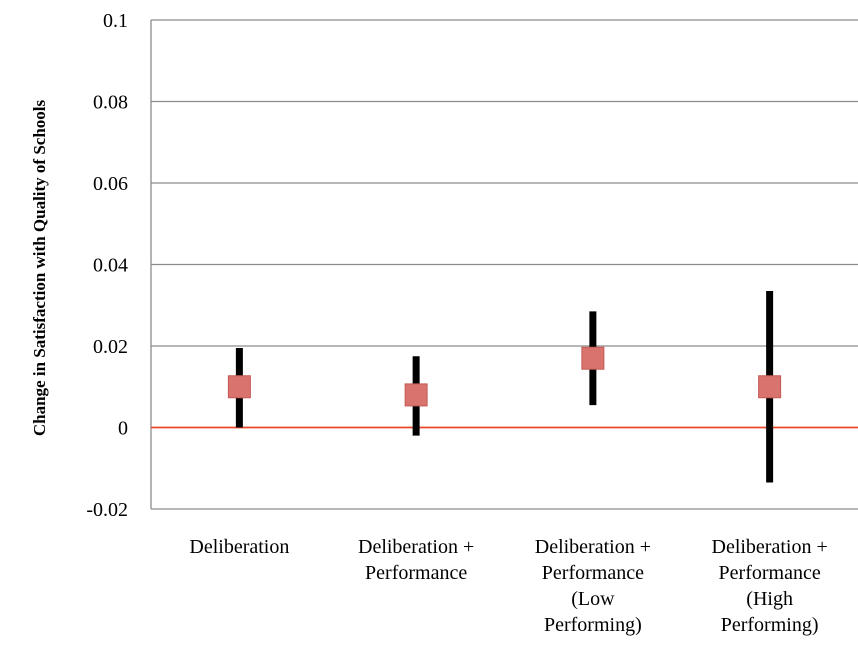 Image resolution: width=858 pixels, height=652 pixels. I want to click on y-tick-label: 0.08, so click(110, 103).